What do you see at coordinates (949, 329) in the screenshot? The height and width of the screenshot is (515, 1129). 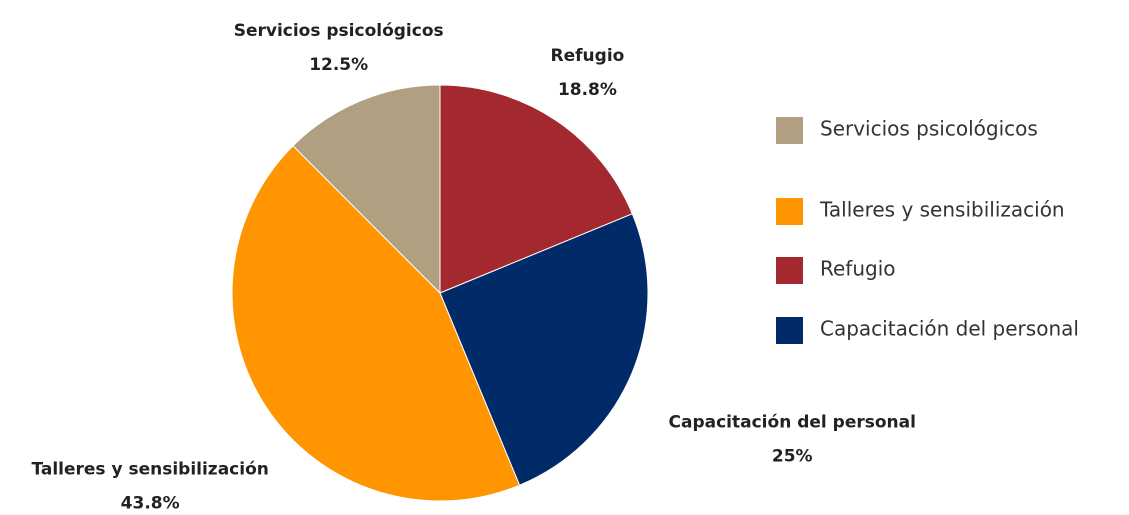 I see `legend-label: Capacitación del personal` at bounding box center [949, 329].